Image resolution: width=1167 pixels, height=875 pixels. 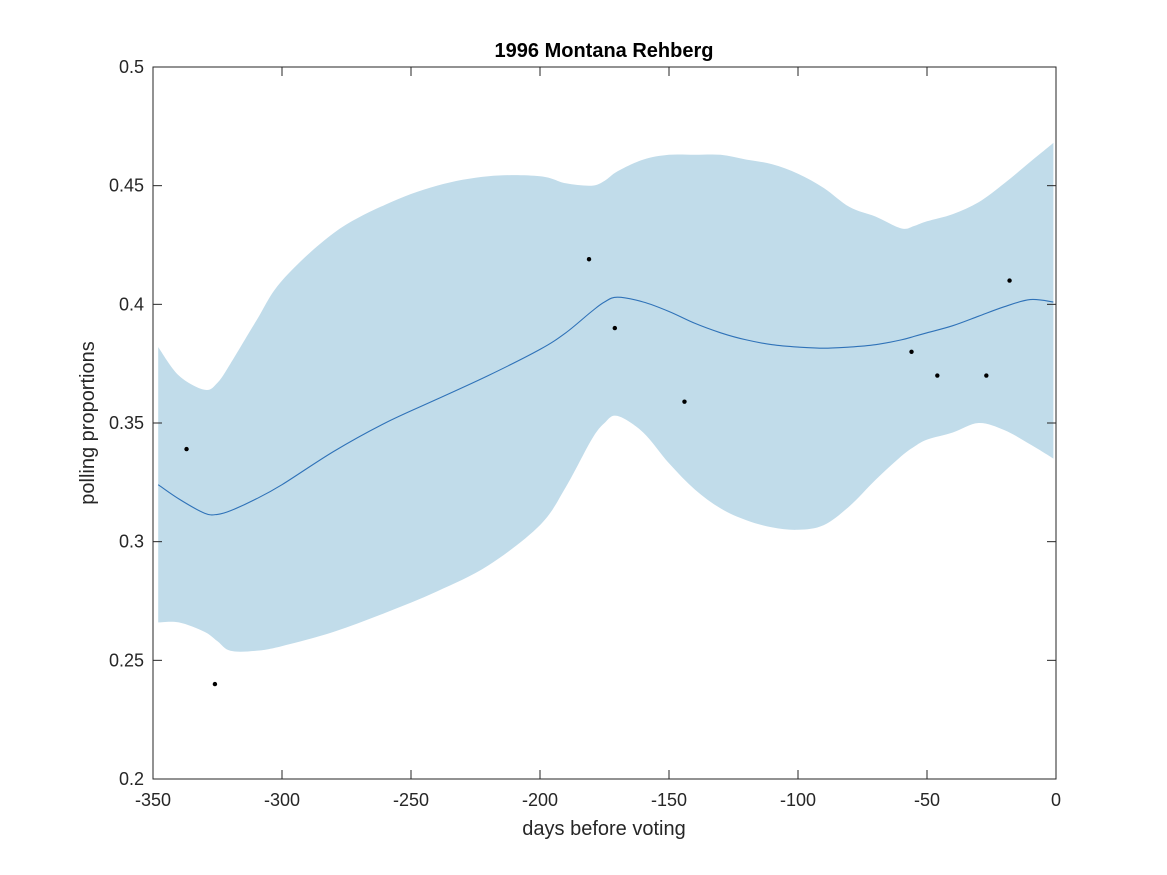 What do you see at coordinates (153, 800) in the screenshot?
I see `x-tick-label: -350` at bounding box center [153, 800].